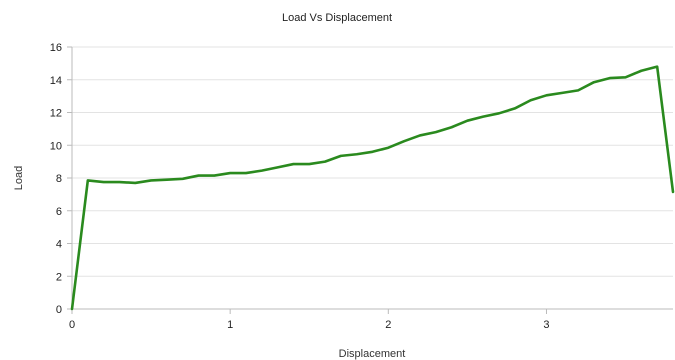 Image resolution: width=675 pixels, height=360 pixels. What do you see at coordinates (59, 245) in the screenshot?
I see `y-tick-label: 4` at bounding box center [59, 245].